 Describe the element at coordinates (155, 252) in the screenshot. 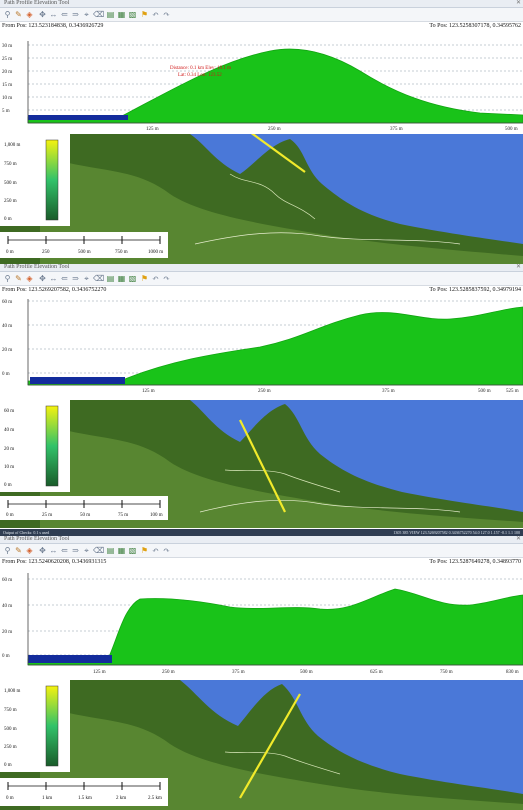

I see `scale-label: 1000 m` at that location.